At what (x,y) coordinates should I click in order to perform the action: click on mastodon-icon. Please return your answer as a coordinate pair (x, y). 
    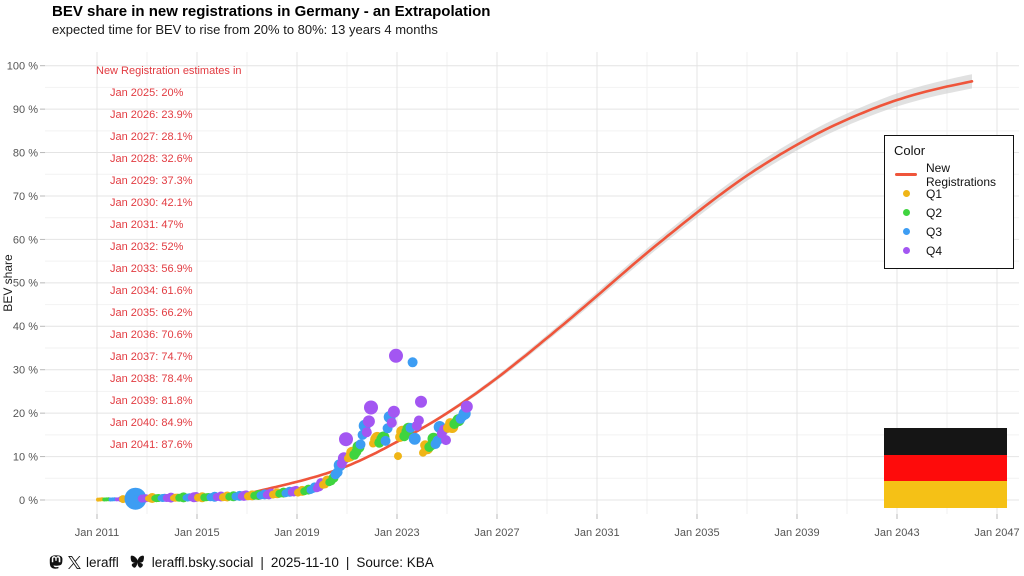
    Looking at the image, I should click on (56, 562).